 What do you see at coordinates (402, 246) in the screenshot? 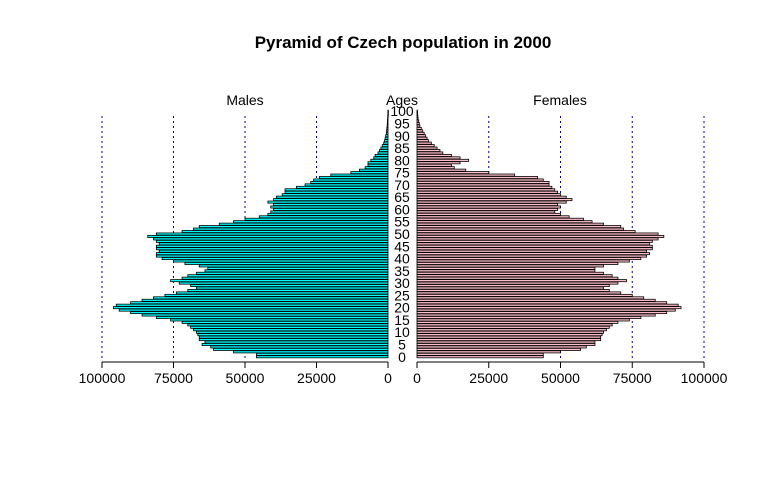
I see `age-tick-label: 45` at bounding box center [402, 246].